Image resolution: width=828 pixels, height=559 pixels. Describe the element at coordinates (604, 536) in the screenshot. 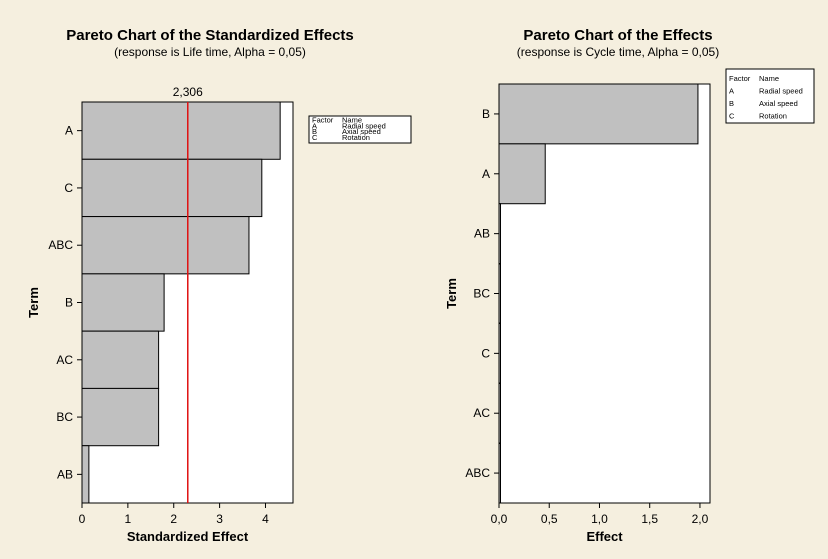

I see `x-axis-label: Effect` at that location.